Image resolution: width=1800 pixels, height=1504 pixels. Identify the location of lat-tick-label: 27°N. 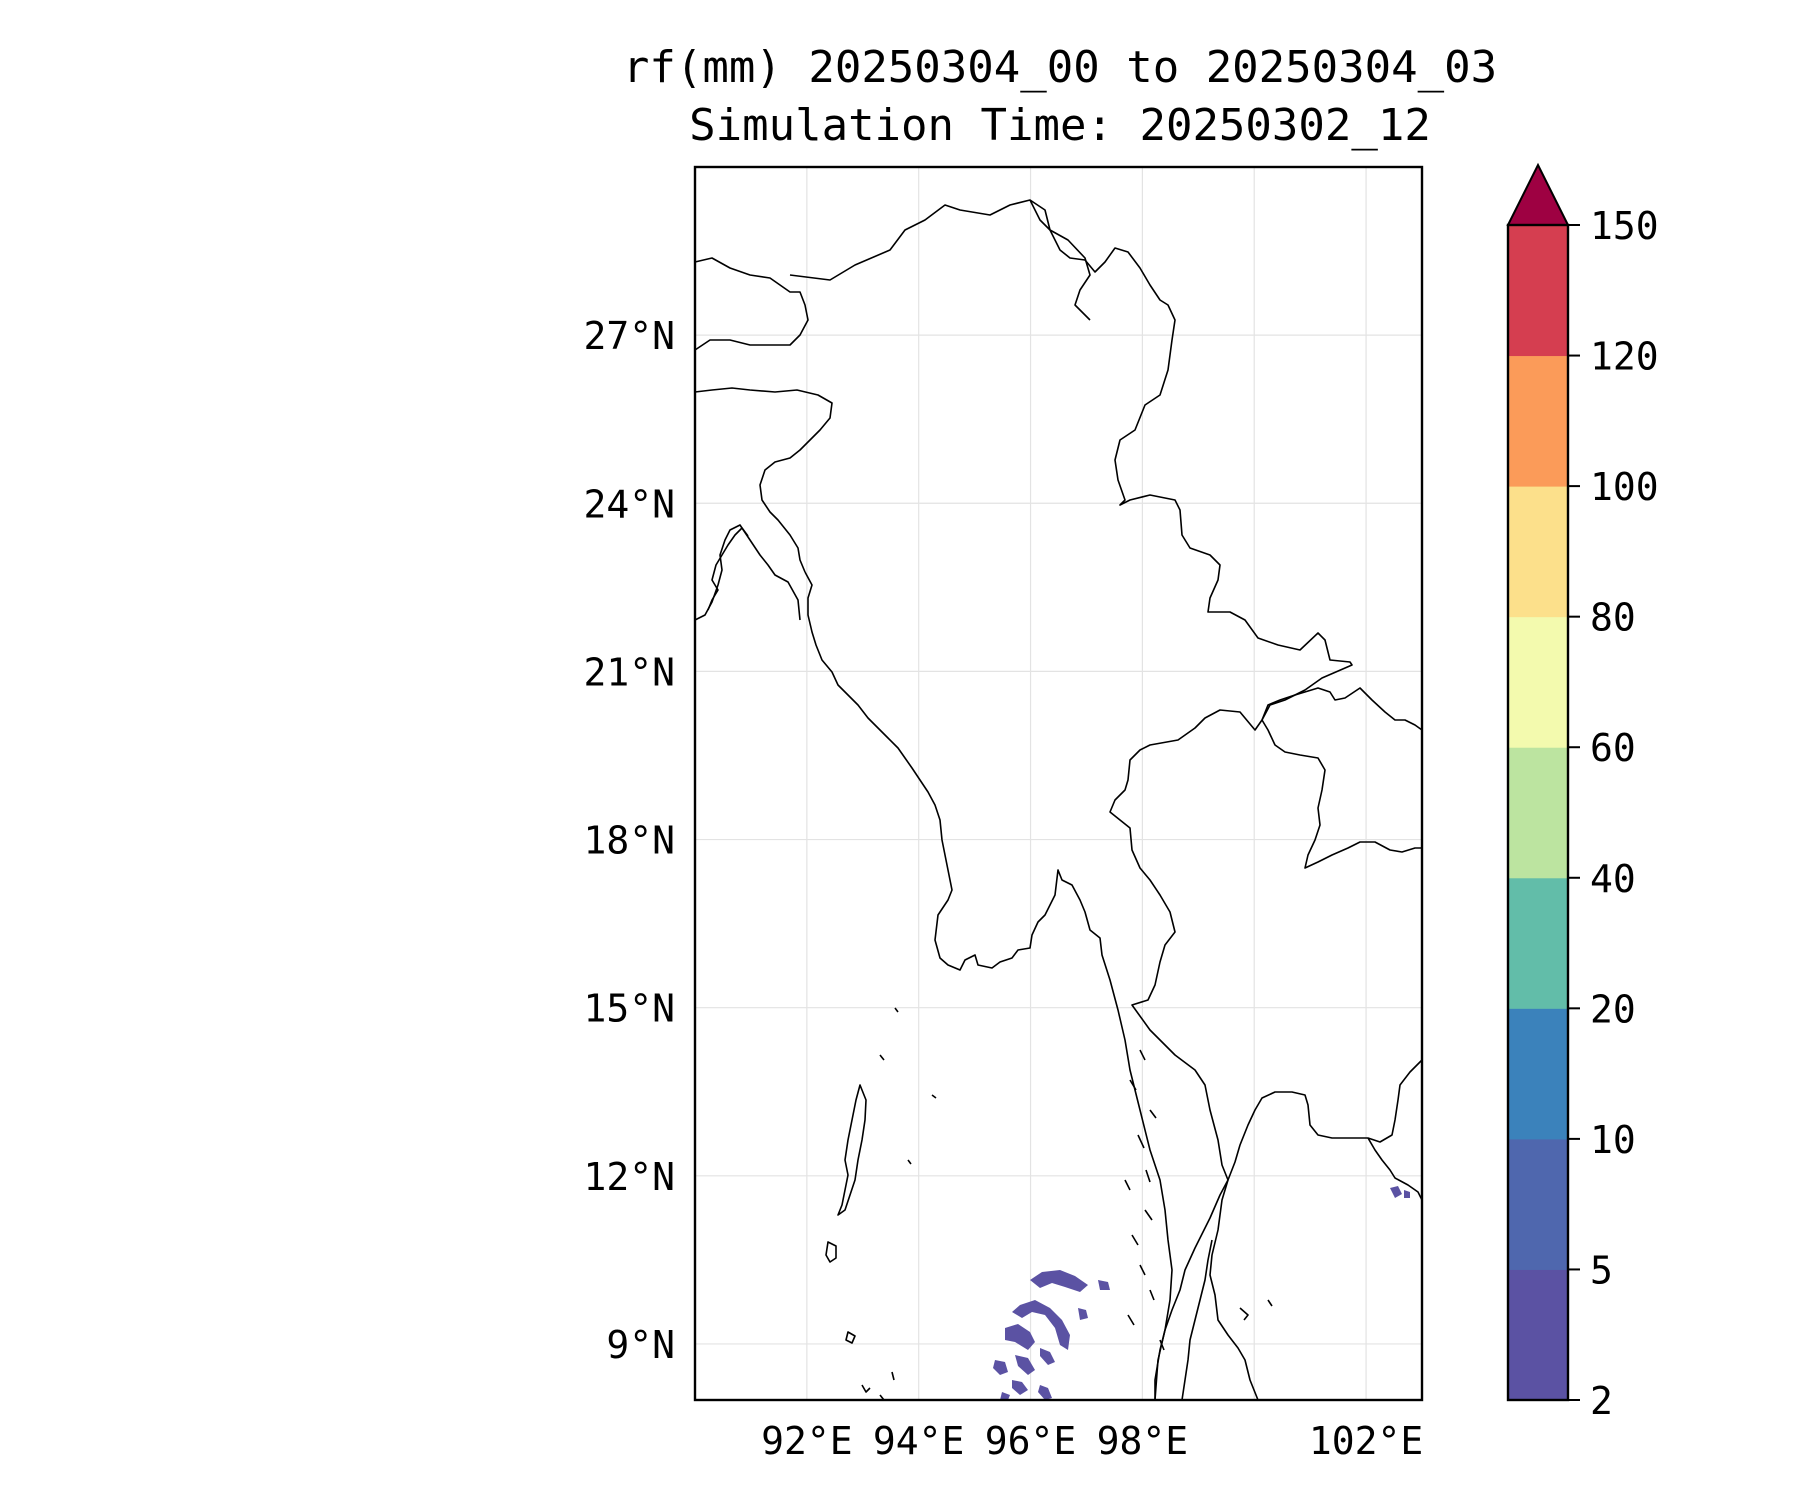
(629, 336).